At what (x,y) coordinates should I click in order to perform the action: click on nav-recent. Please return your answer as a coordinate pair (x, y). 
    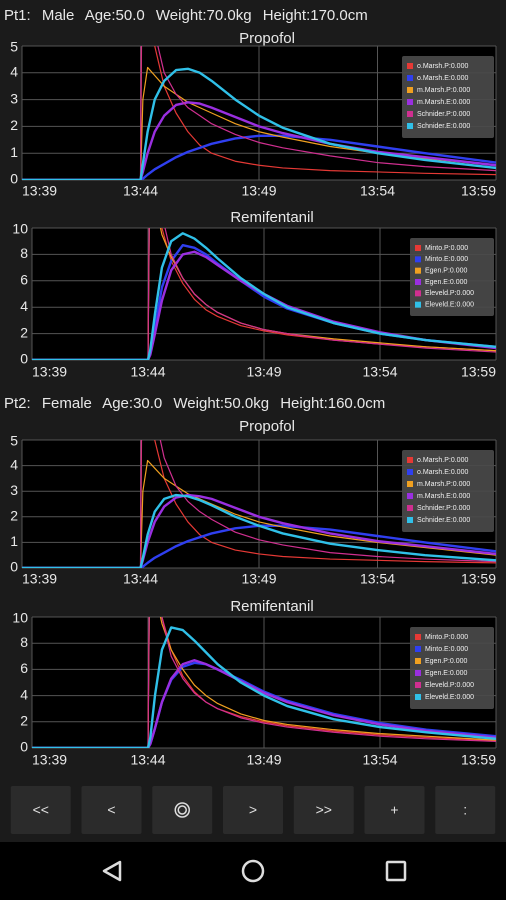
    Looking at the image, I should click on (396, 871).